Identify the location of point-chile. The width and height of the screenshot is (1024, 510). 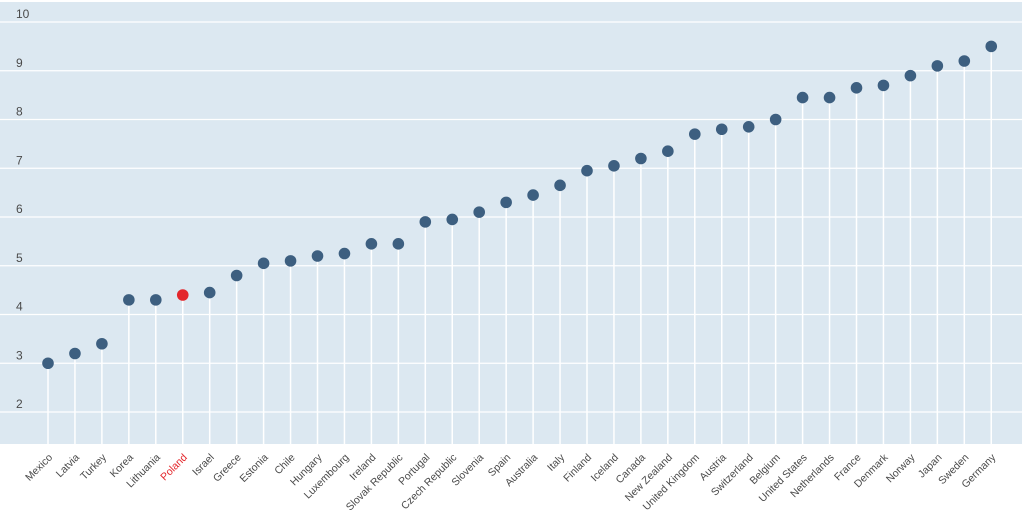
(290, 261).